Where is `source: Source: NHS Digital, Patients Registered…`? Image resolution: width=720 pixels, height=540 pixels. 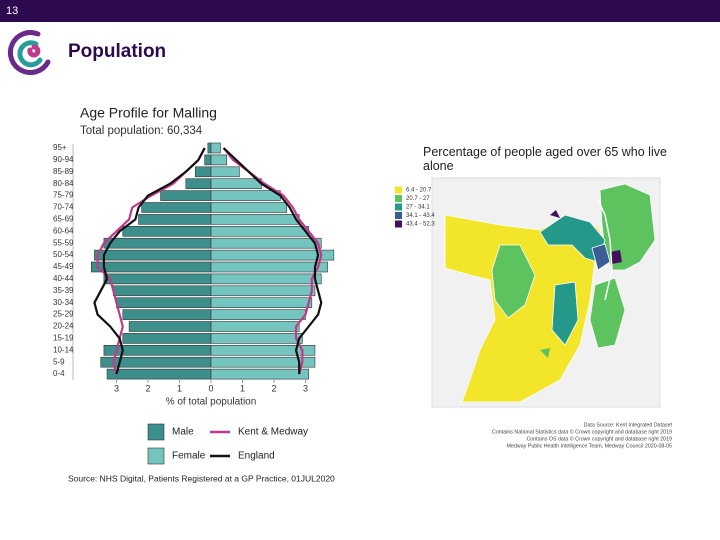 source: Source: NHS Digital, Patients Registered… is located at coordinates (201, 478).